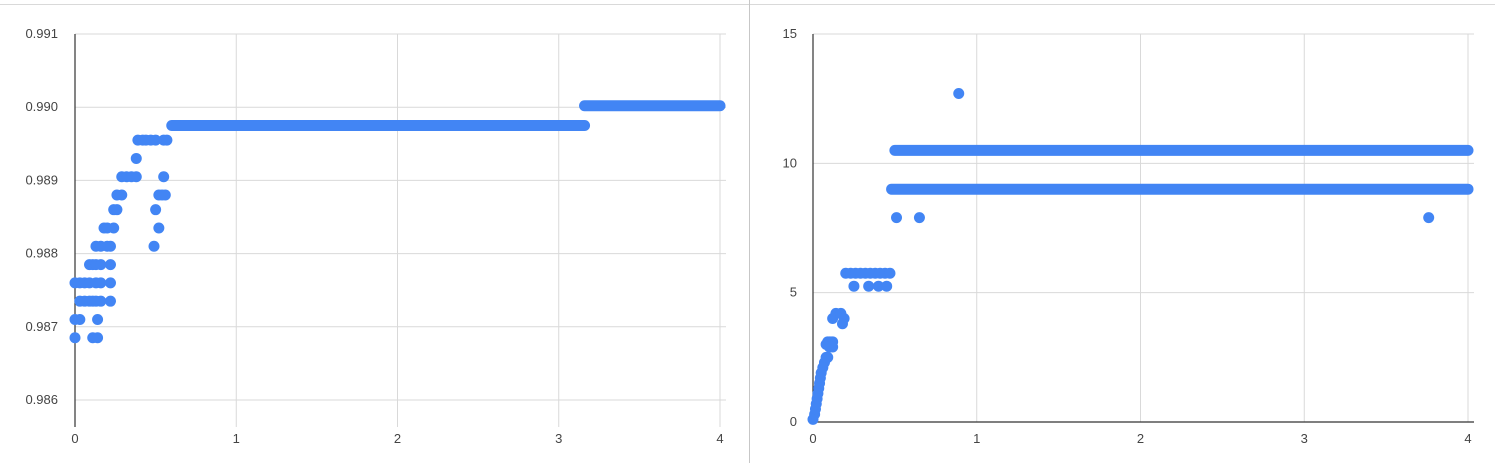 Image resolution: width=1495 pixels, height=463 pixels. What do you see at coordinates (41, 33) in the screenshot?
I see `y-tick-label: 0.991` at bounding box center [41, 33].